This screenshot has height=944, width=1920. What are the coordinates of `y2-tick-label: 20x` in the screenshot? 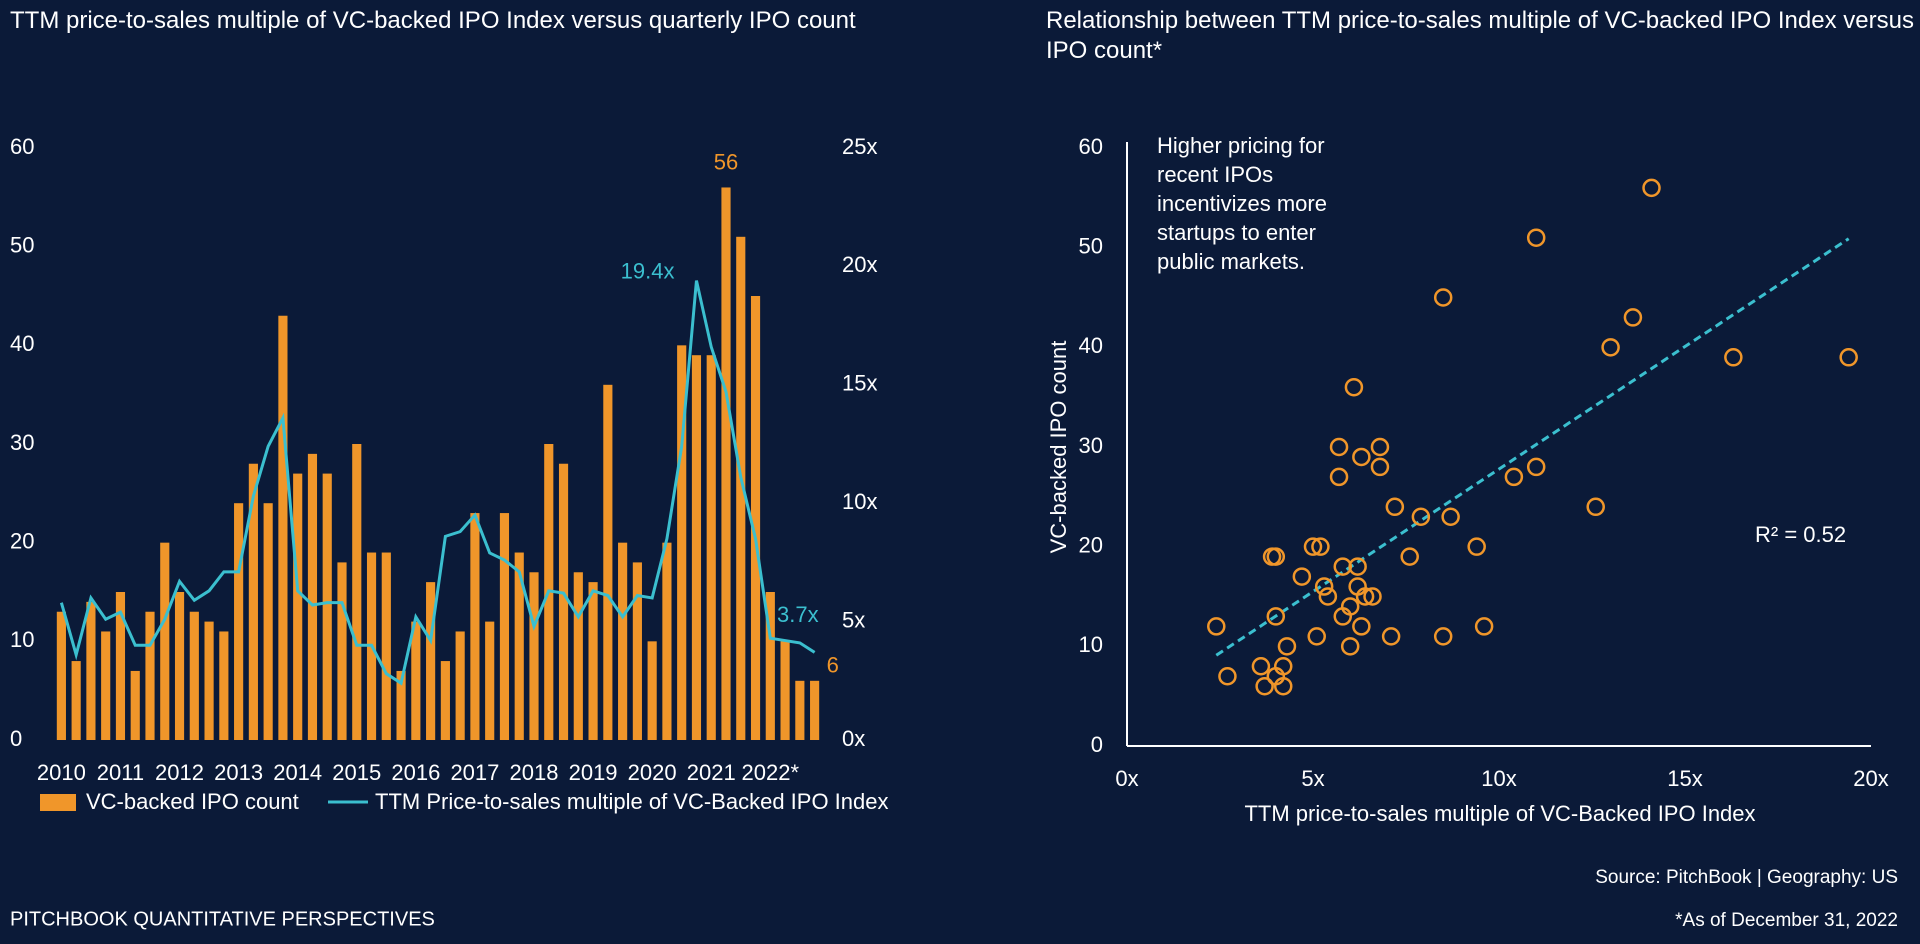 It's located at (859, 264).